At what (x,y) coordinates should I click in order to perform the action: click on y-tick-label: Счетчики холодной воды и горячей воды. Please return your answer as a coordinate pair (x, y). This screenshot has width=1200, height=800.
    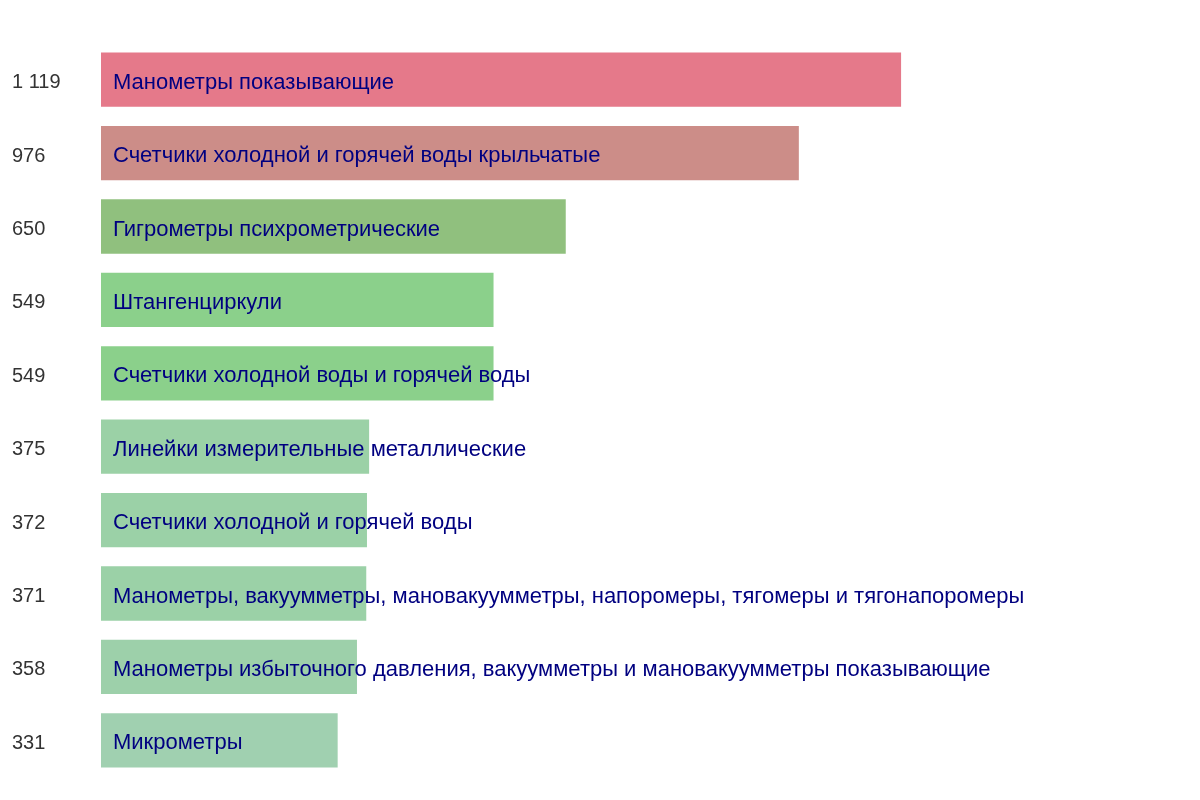
    Looking at the image, I should click on (322, 375).